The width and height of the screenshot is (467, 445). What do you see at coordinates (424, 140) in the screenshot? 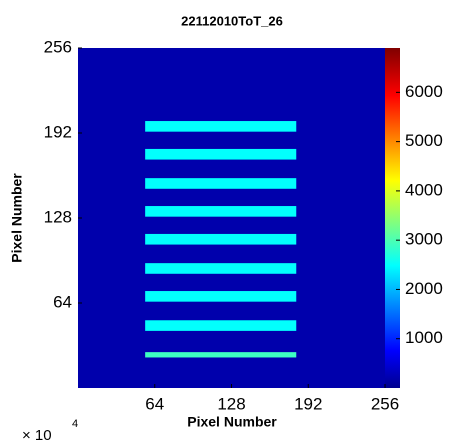
I see `colorbar-tick-label: 5000` at bounding box center [424, 140].